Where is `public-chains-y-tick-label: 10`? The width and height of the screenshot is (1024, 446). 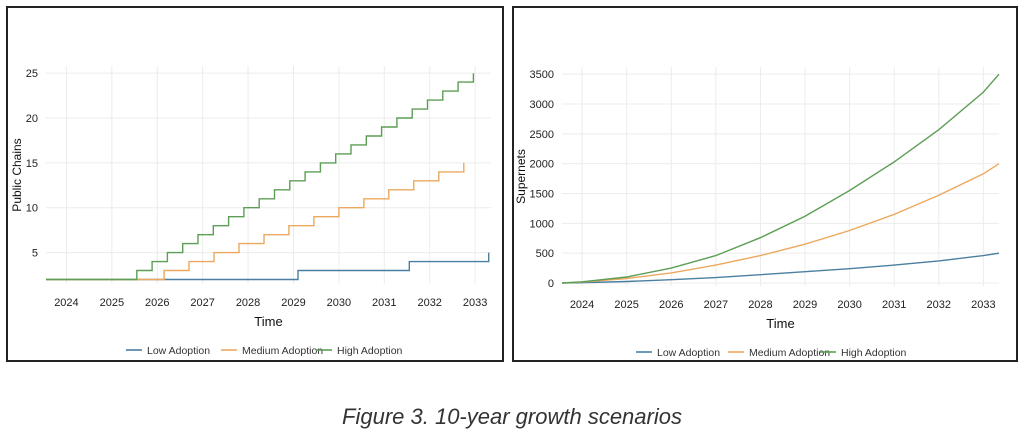
public-chains-y-tick-label: 10 is located at coordinates (32, 209).